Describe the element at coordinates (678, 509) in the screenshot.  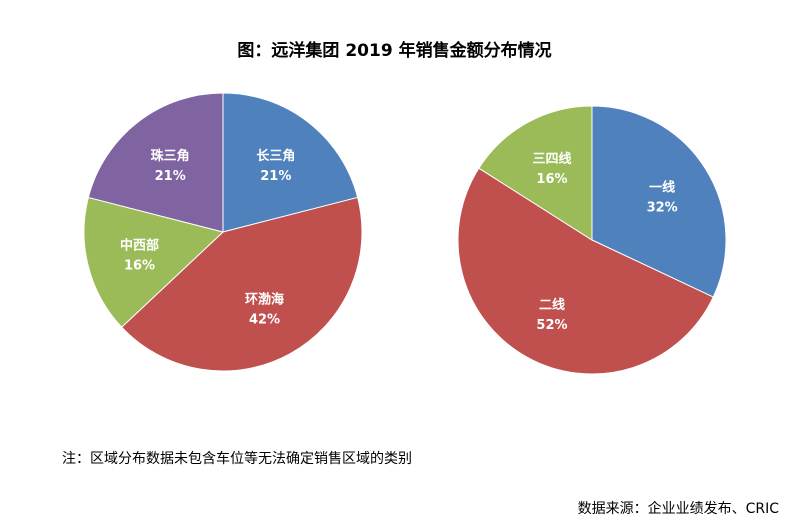
I see `data-source: 数据来源：企业业绩发布、CRIC` at that location.